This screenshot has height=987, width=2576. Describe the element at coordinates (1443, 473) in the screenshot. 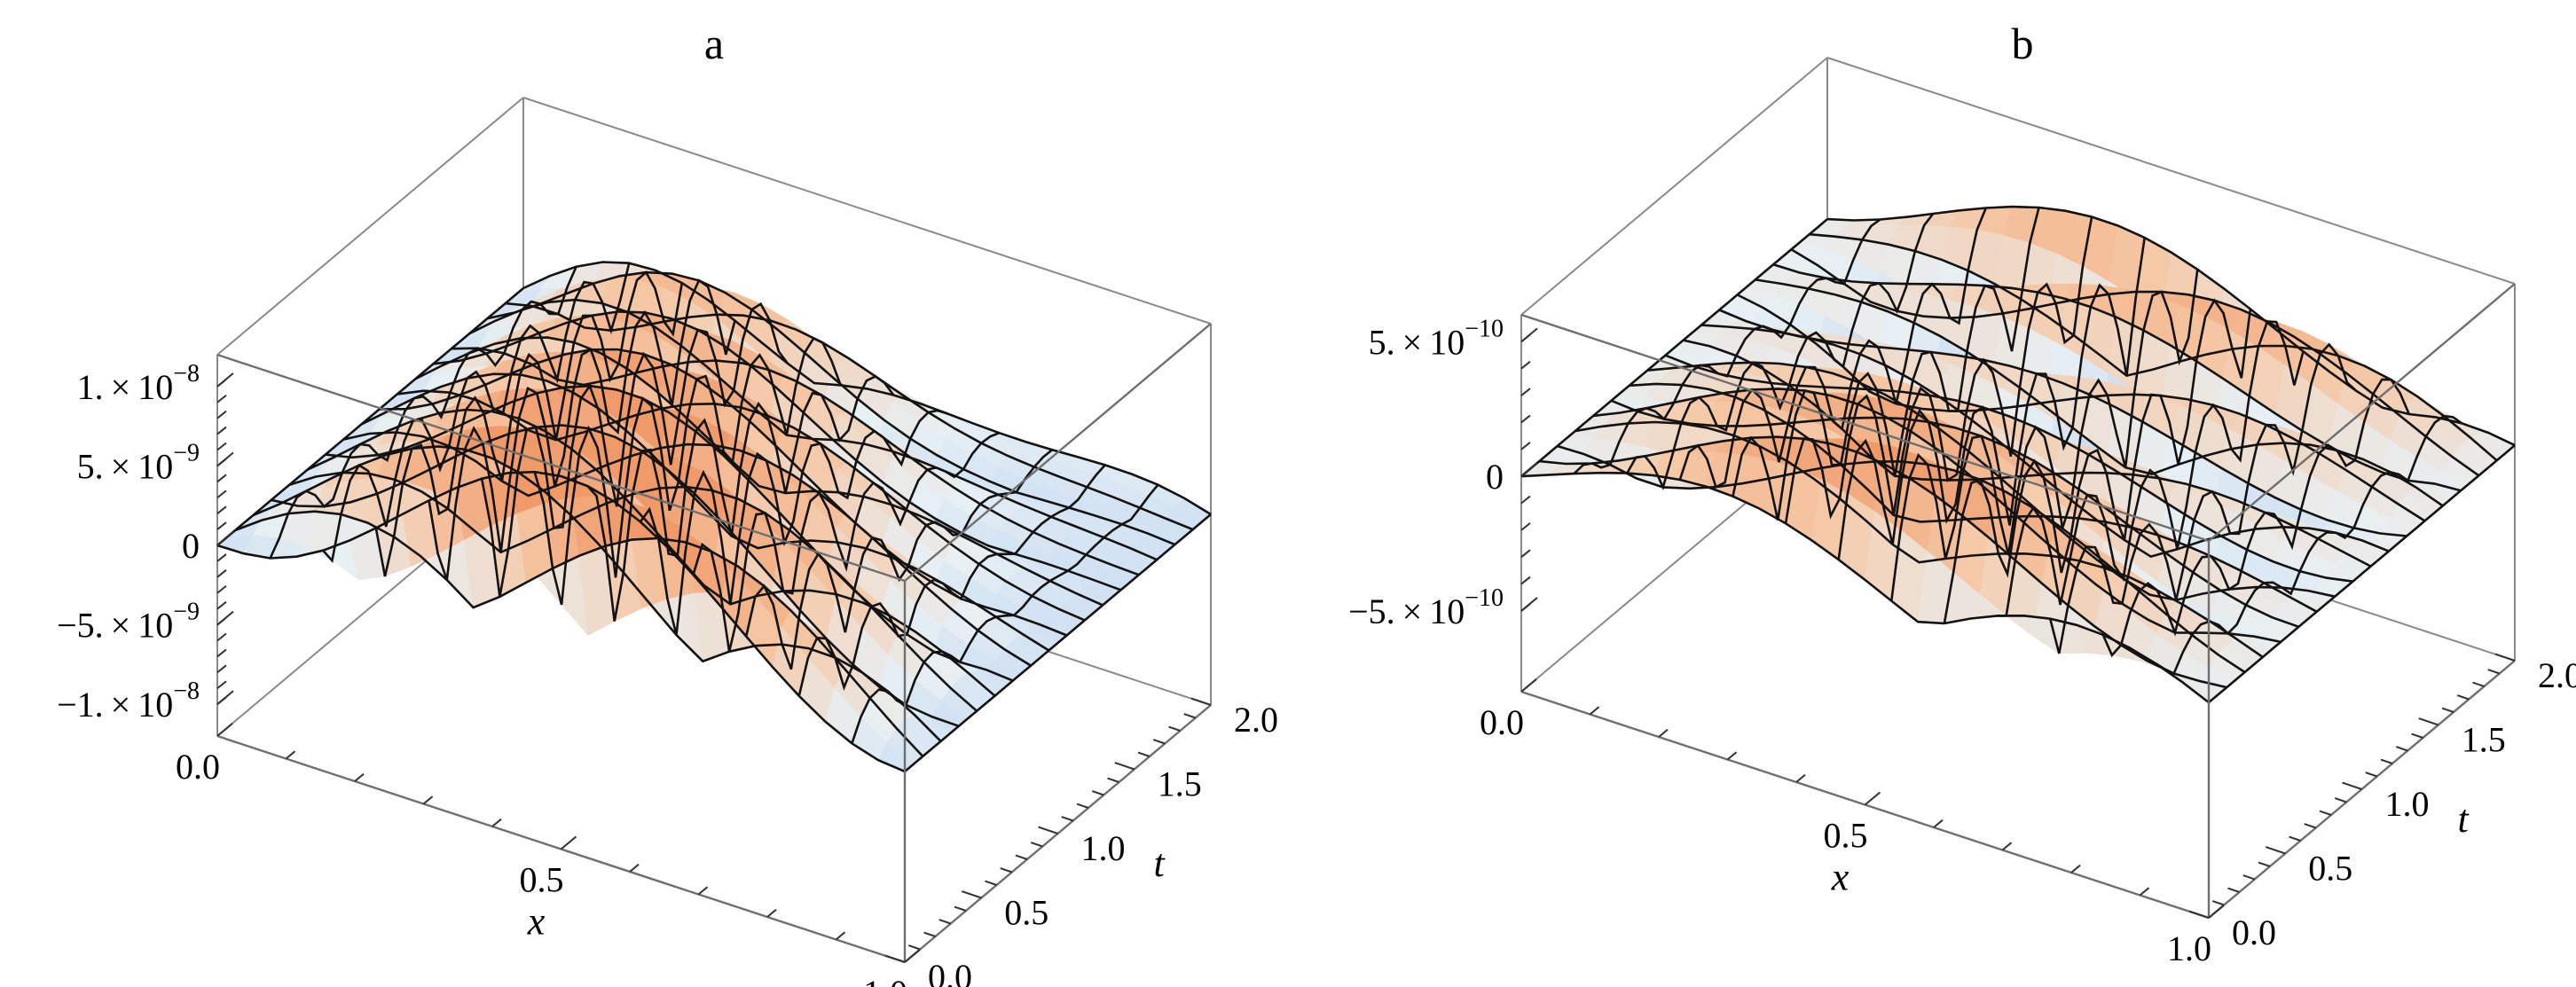

I see `z-axis: 5. × 10−10 0 −5. × 10−10` at that location.